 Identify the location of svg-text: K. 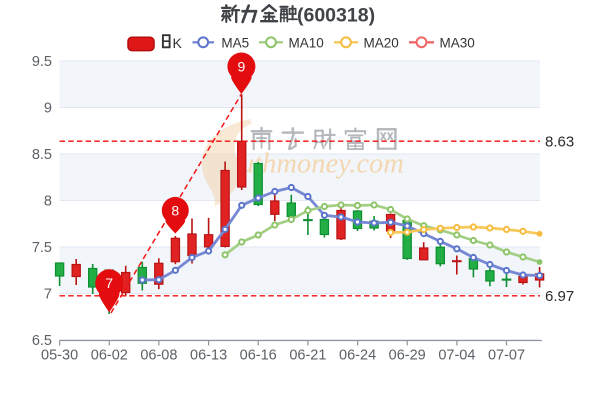
(178, 43).